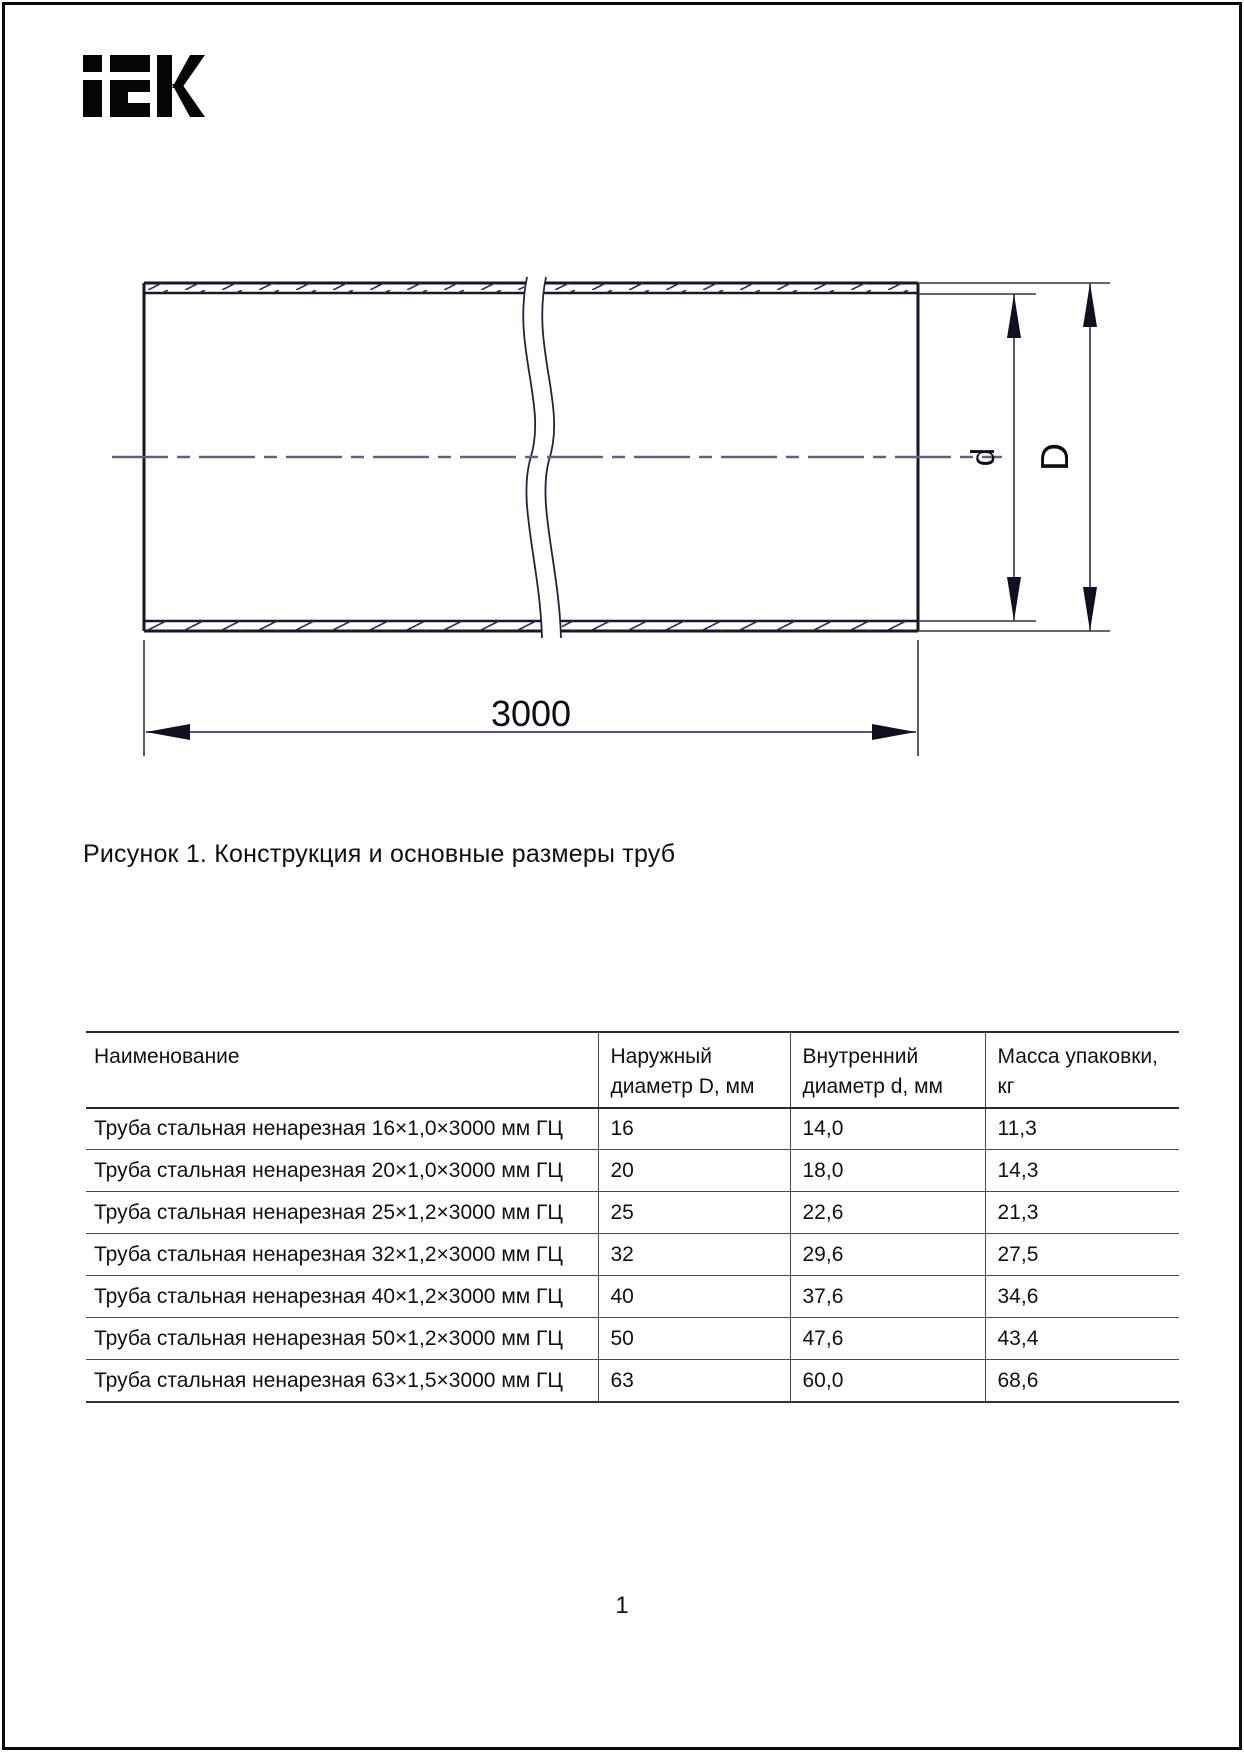 The image size is (1244, 1752). What do you see at coordinates (342, 1070) in the screenshot?
I see `header-name: Наименование` at bounding box center [342, 1070].